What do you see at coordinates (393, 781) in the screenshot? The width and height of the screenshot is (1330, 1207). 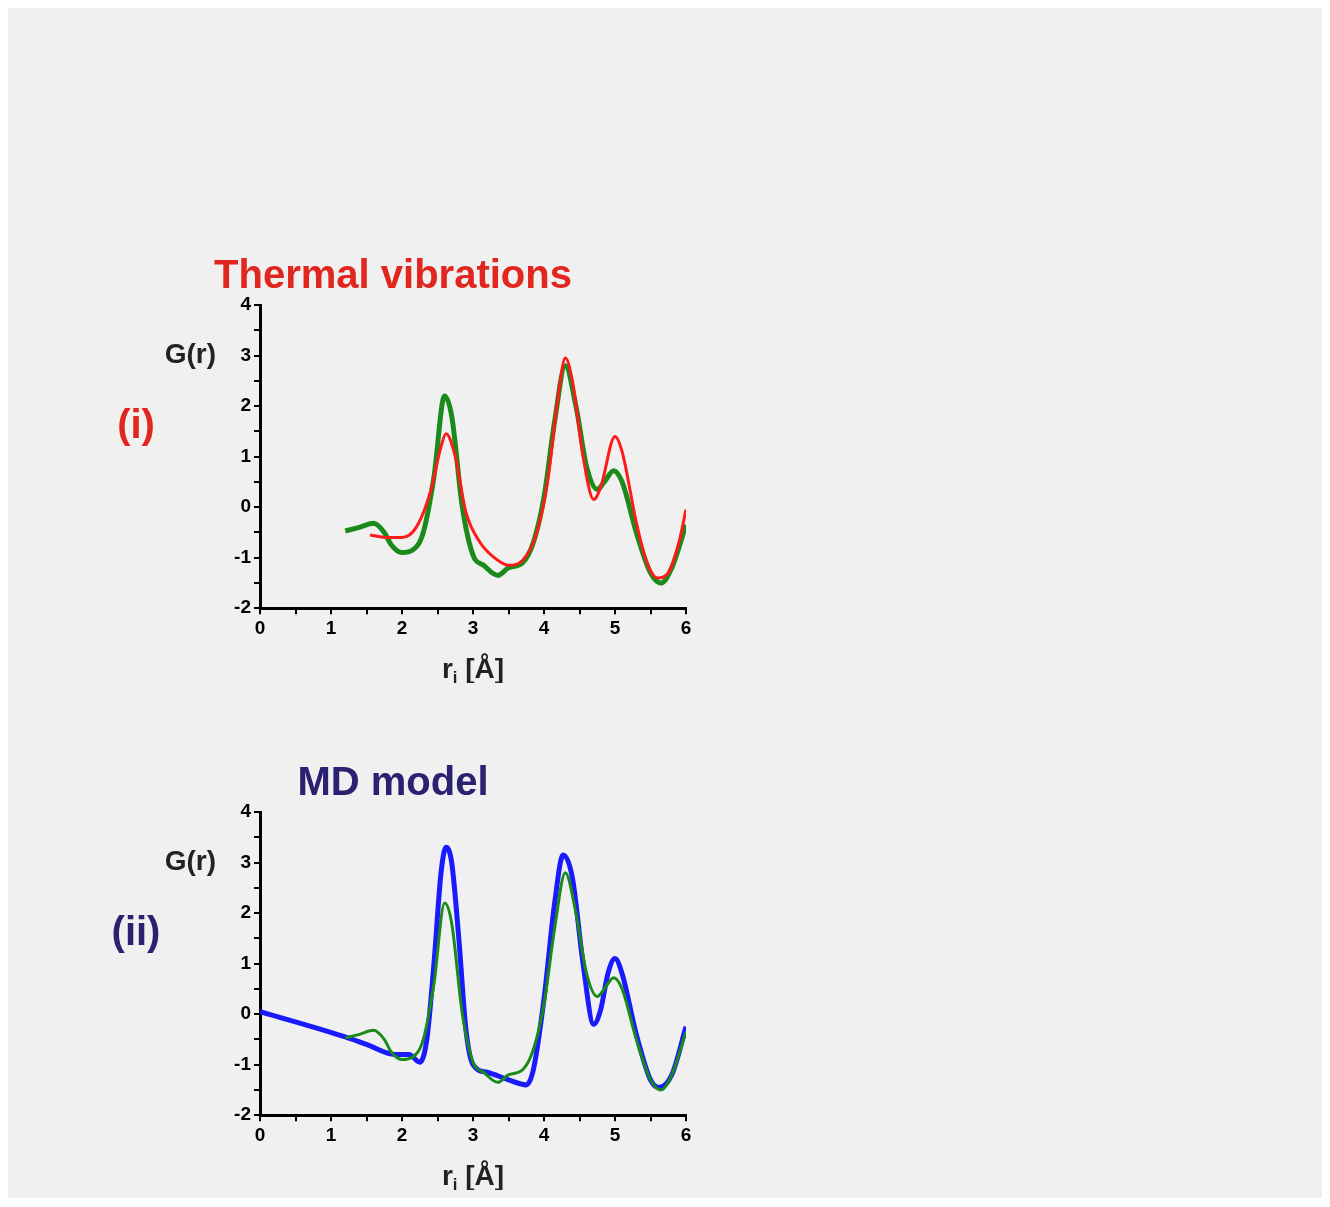 I see `chart-title: MD model` at bounding box center [393, 781].